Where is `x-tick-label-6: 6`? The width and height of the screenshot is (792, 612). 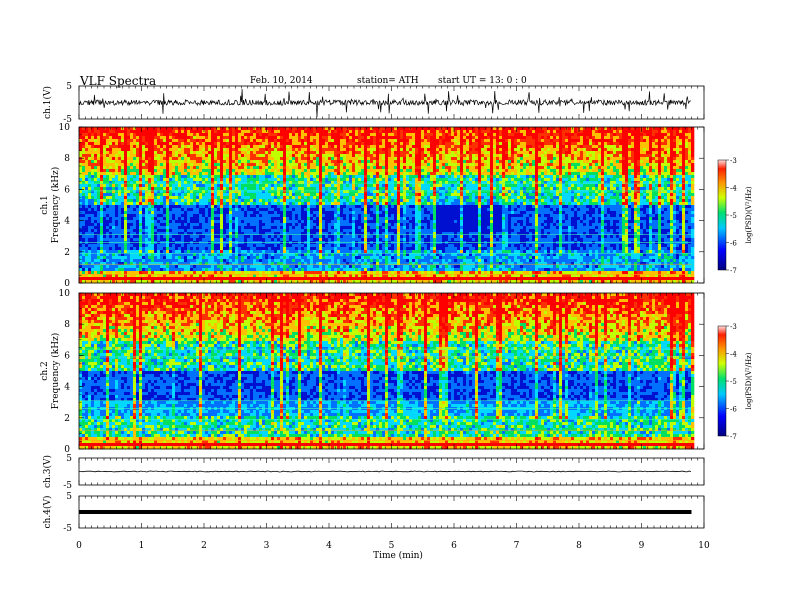
x-tick-label-6: 6 is located at coordinates (454, 546).